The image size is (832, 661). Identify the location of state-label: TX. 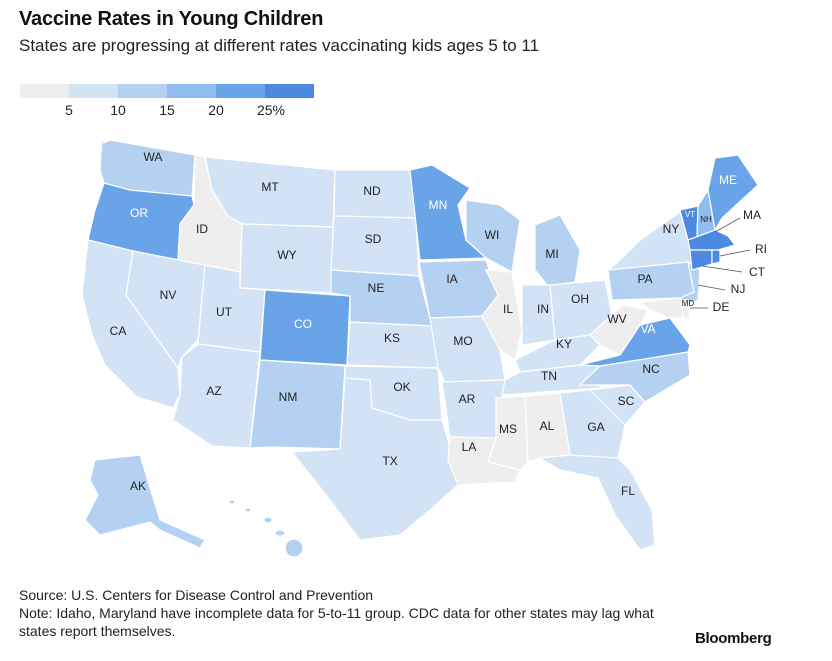
(389, 461).